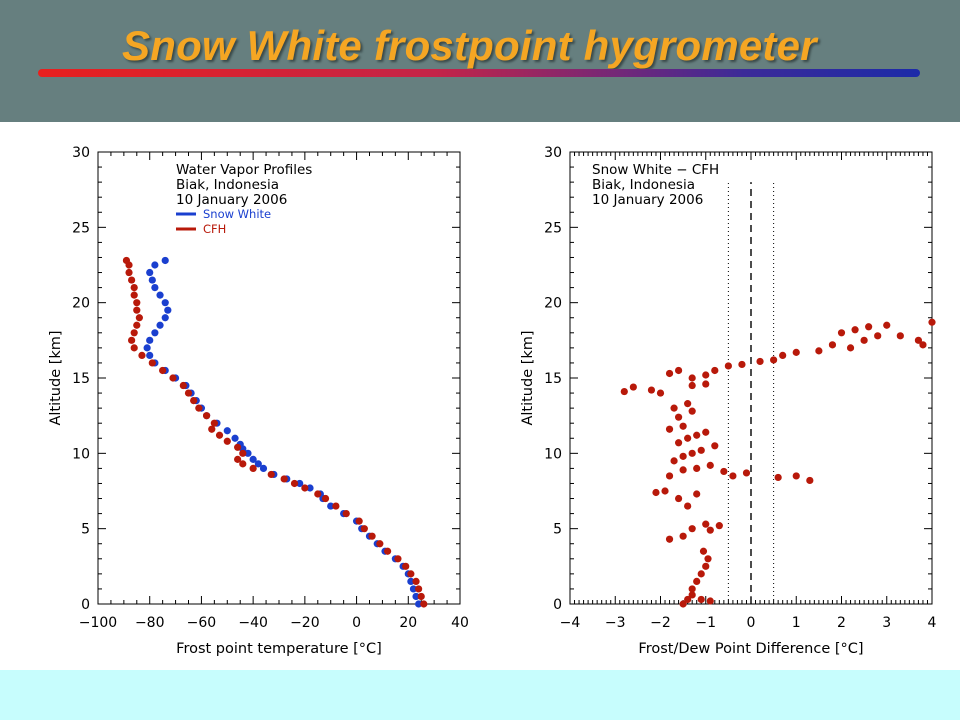 Image resolution: width=960 pixels, height=720 pixels. What do you see at coordinates (796, 623) in the screenshot?
I see `x-tick-label: 1` at bounding box center [796, 623].